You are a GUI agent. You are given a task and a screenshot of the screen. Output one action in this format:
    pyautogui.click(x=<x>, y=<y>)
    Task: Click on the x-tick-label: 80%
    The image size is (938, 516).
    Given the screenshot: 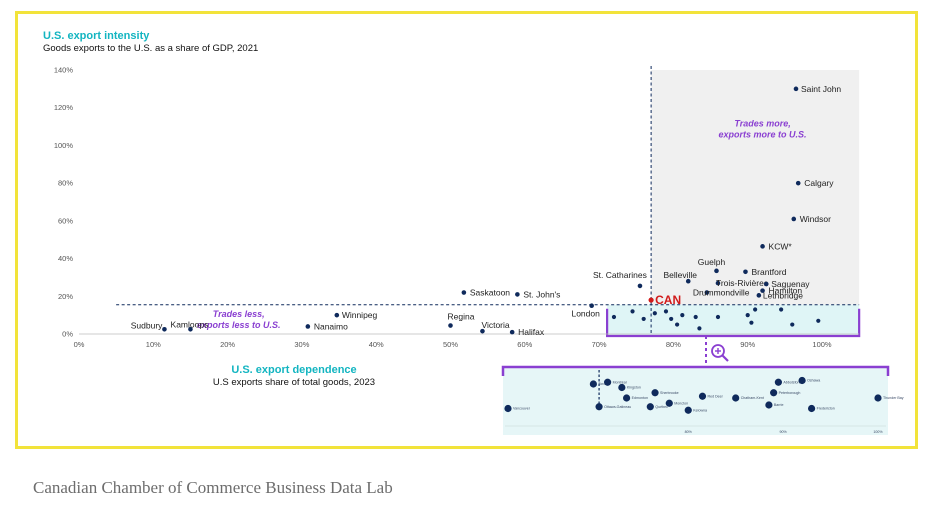 What is the action you would take?
    pyautogui.click(x=673, y=344)
    